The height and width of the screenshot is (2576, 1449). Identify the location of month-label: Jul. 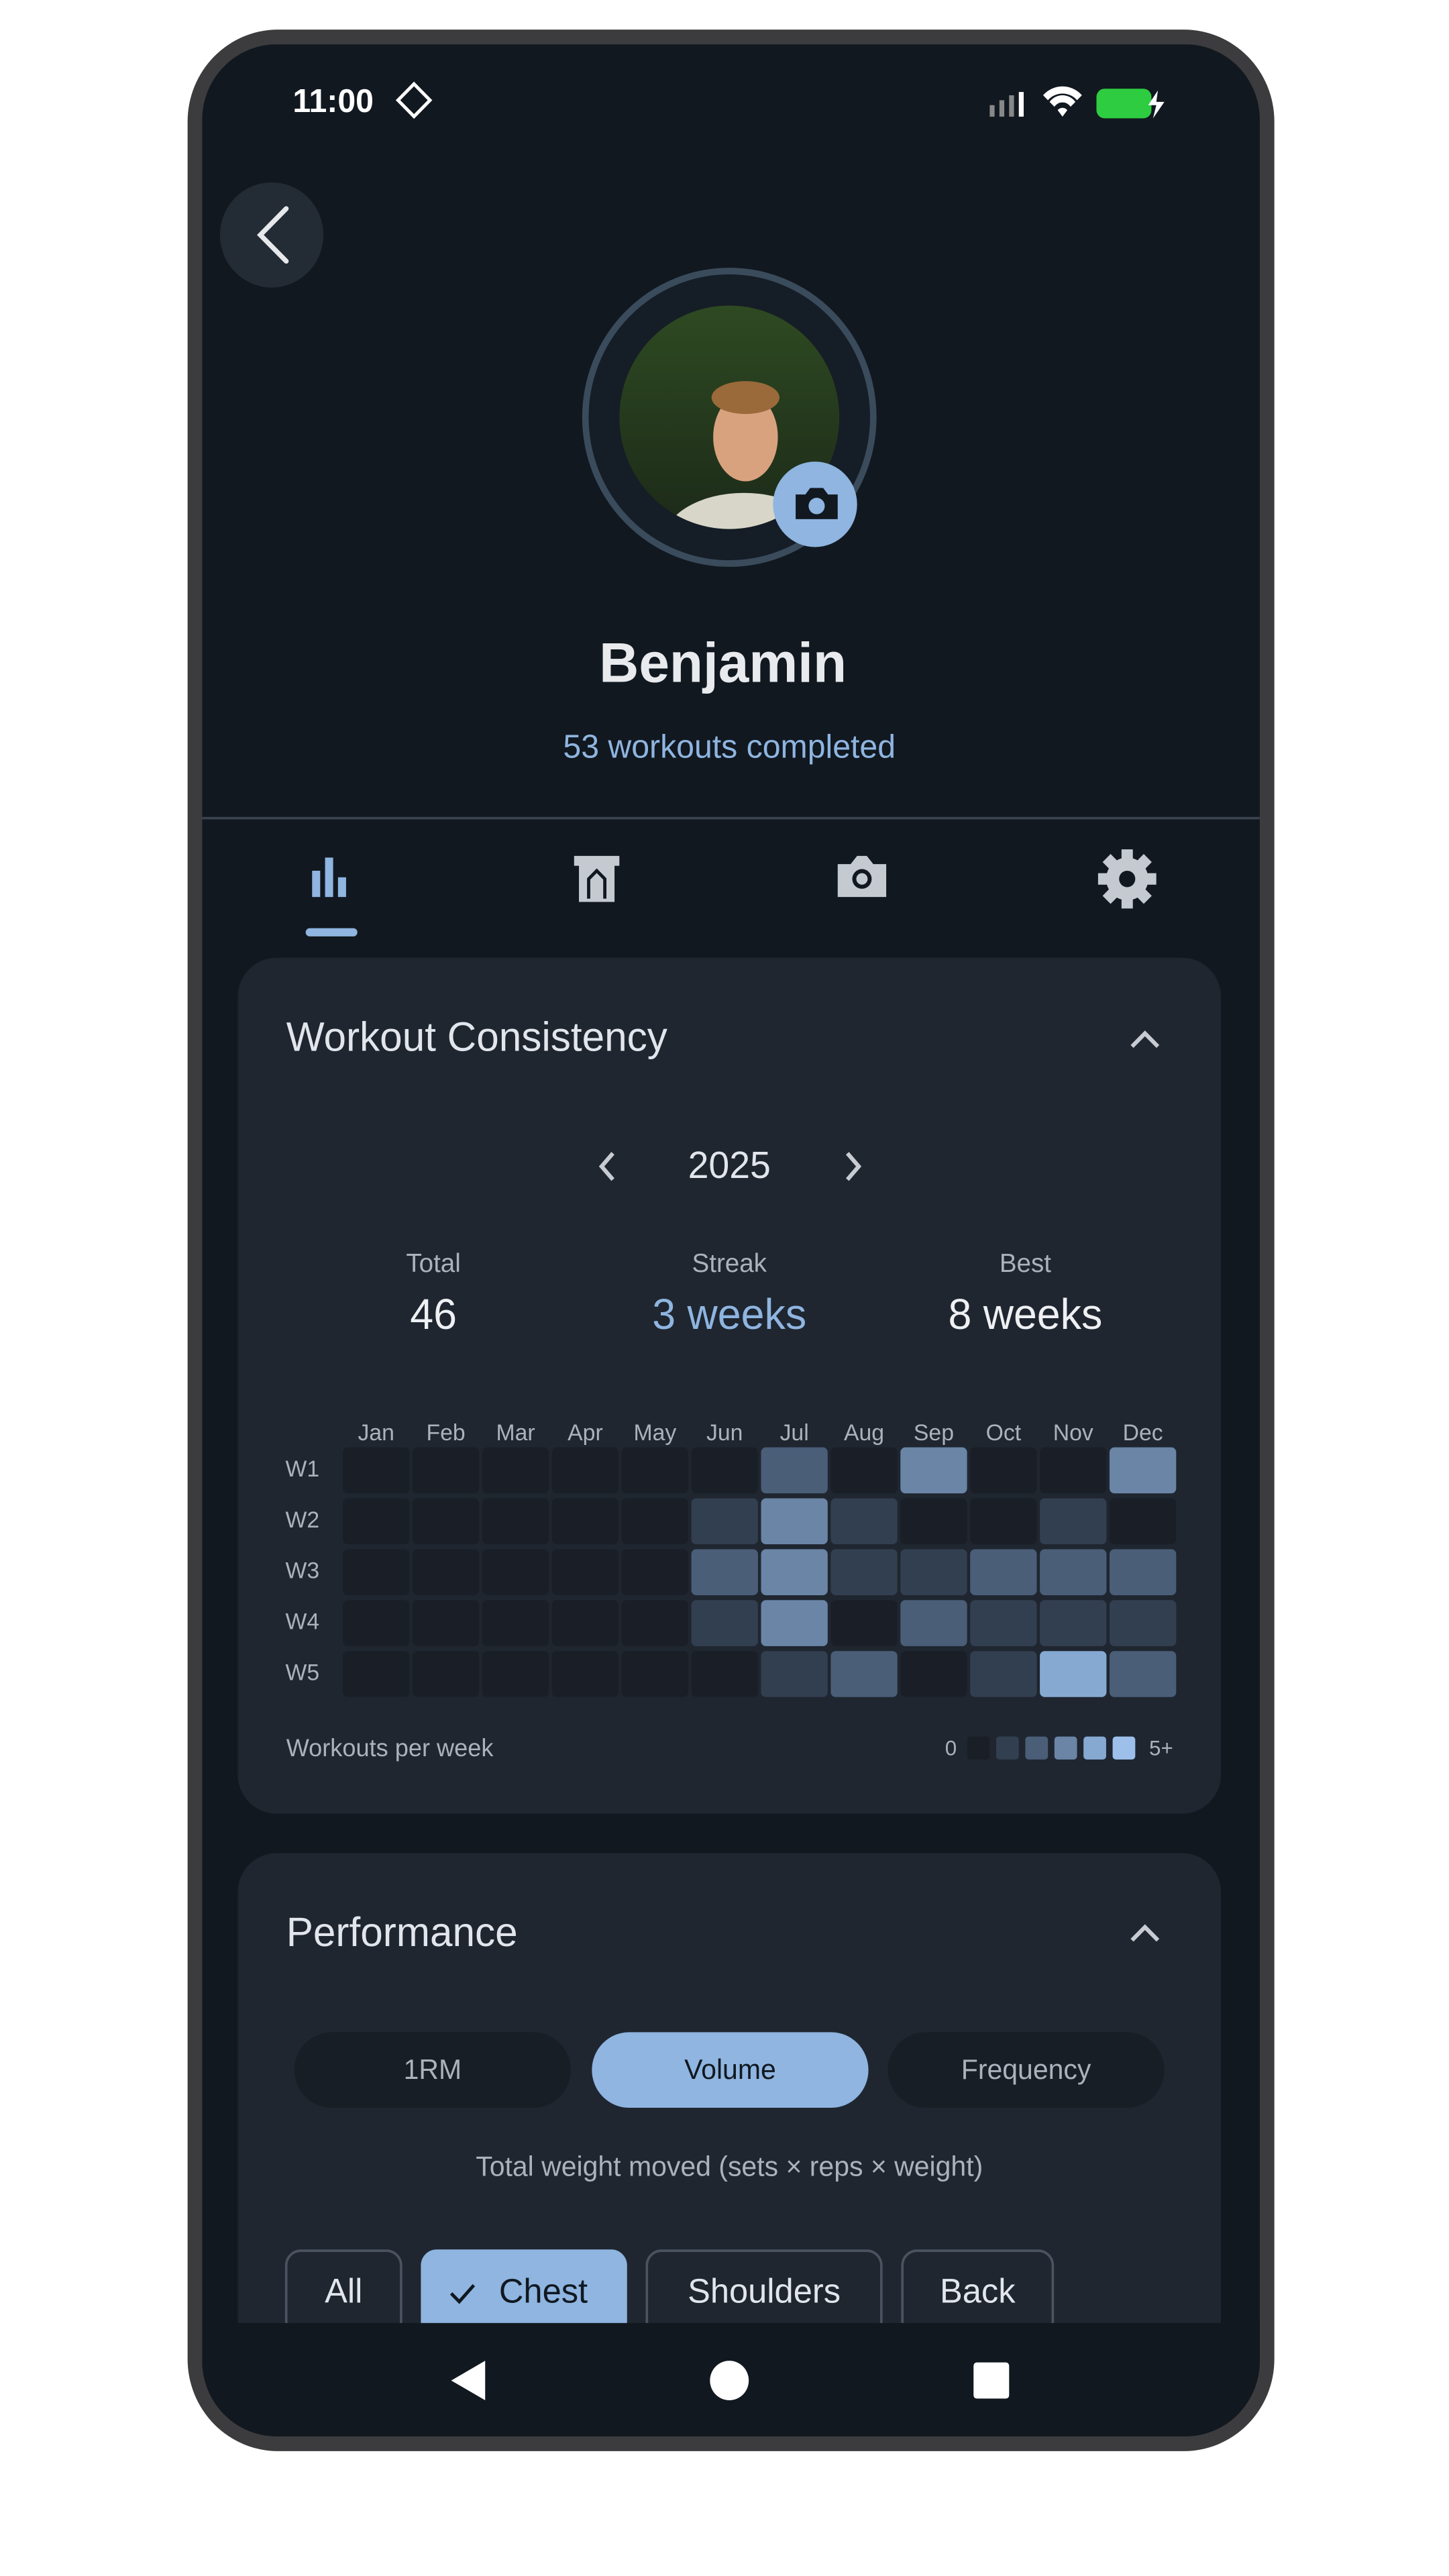
(794, 1433).